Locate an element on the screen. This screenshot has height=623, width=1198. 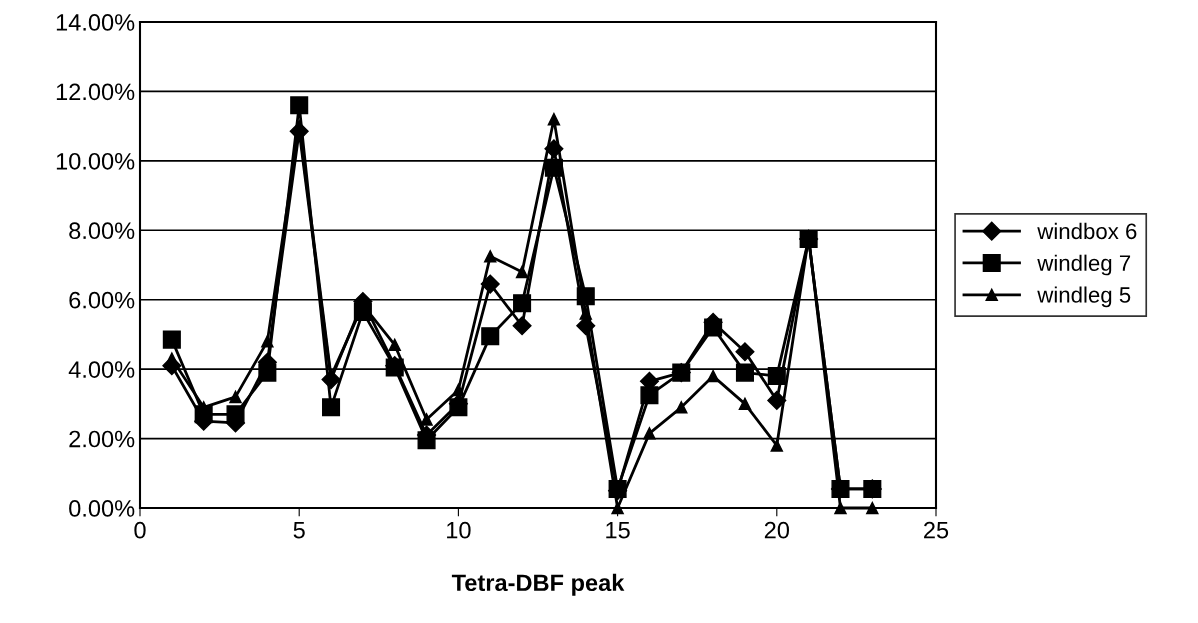
x-tick-label: 0 is located at coordinates (140, 530).